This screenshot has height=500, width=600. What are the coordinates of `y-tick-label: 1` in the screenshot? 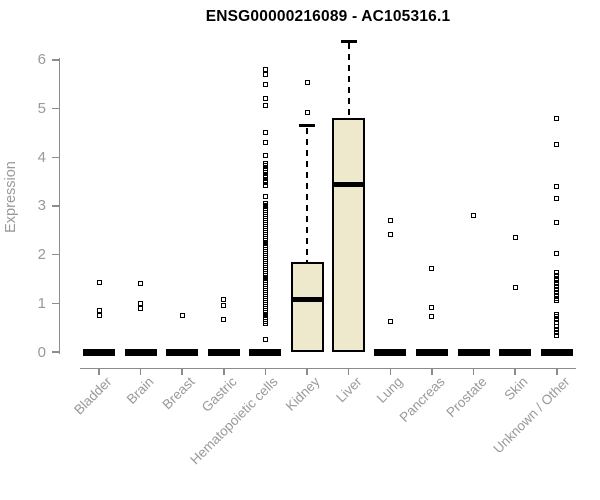 It's located at (41, 303).